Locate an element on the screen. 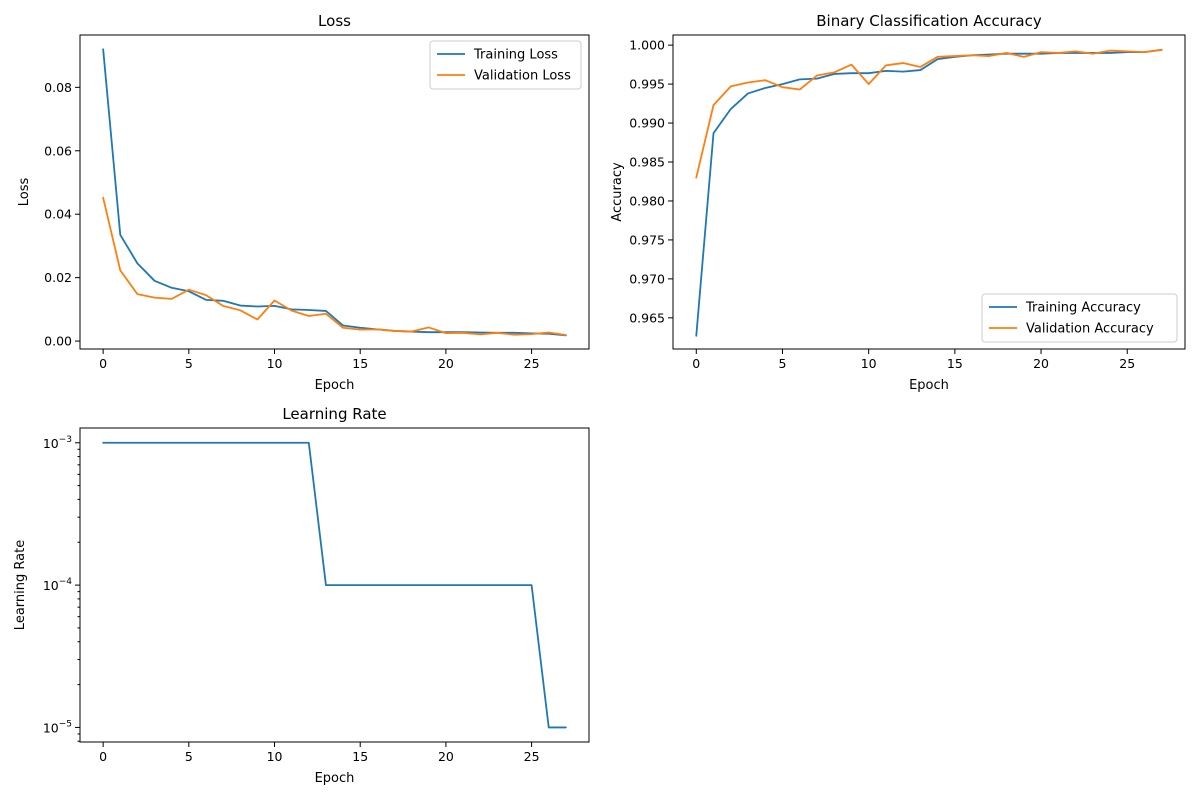 Image resolution: width=1200 pixels, height=800 pixels. y-tick-label: 0.04 is located at coordinates (58, 214).